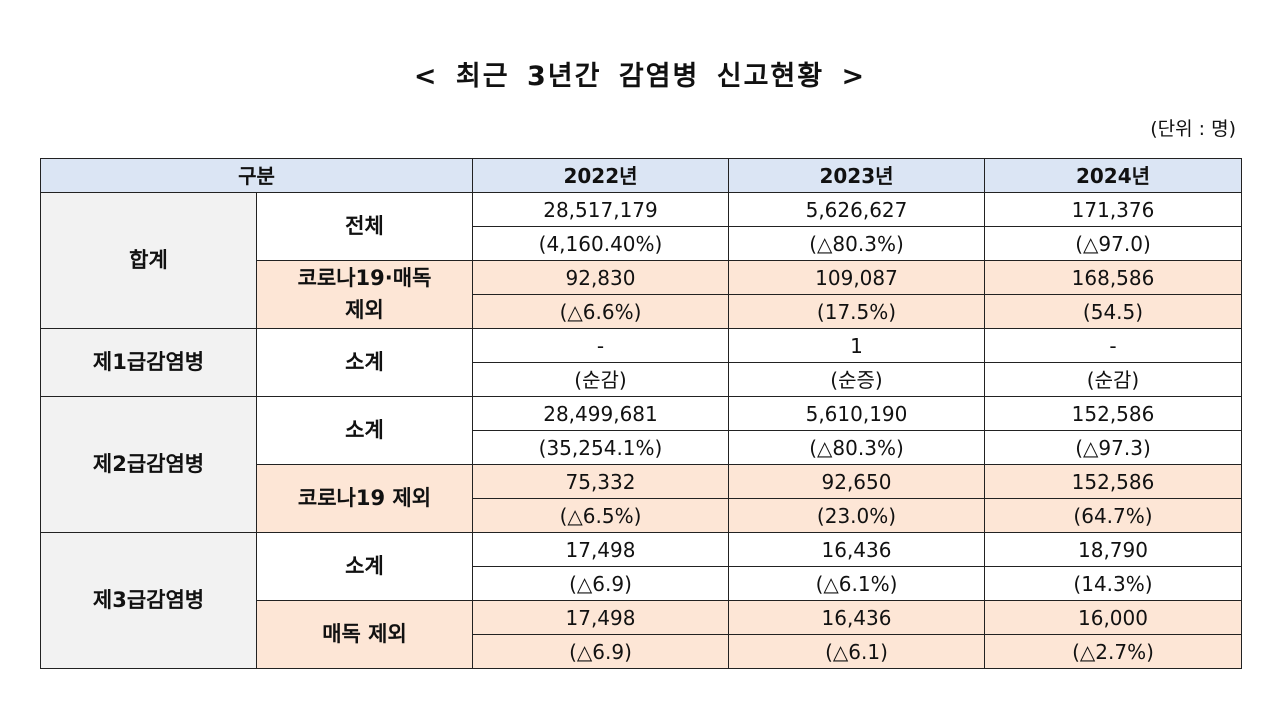 The height and width of the screenshot is (720, 1280). What do you see at coordinates (600, 413) in the screenshot?
I see `count-cell: 28,499,681` at bounding box center [600, 413].